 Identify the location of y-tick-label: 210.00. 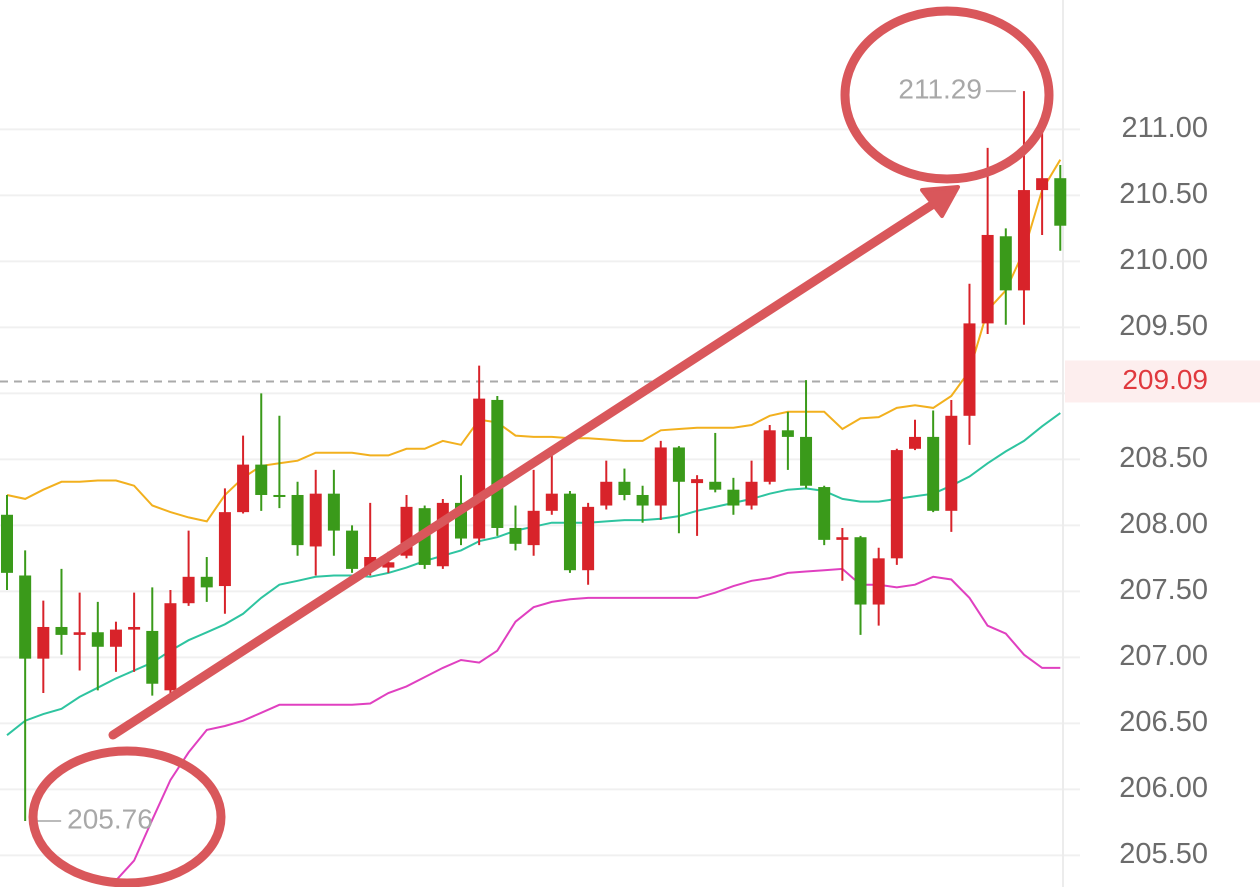
(1163, 260).